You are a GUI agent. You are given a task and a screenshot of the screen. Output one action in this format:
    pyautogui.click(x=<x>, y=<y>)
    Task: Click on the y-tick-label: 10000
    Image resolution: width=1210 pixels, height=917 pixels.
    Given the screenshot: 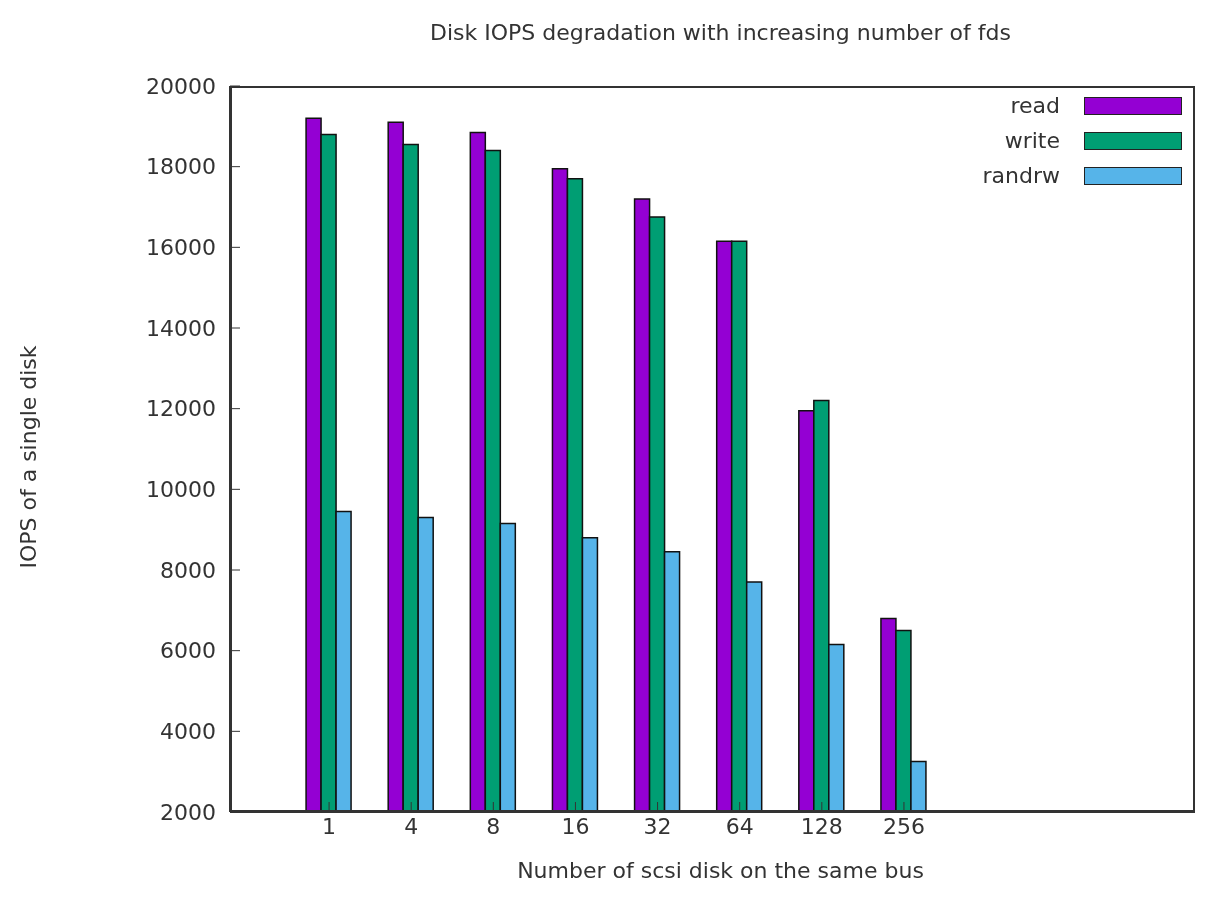 What is the action you would take?
    pyautogui.click(x=181, y=490)
    